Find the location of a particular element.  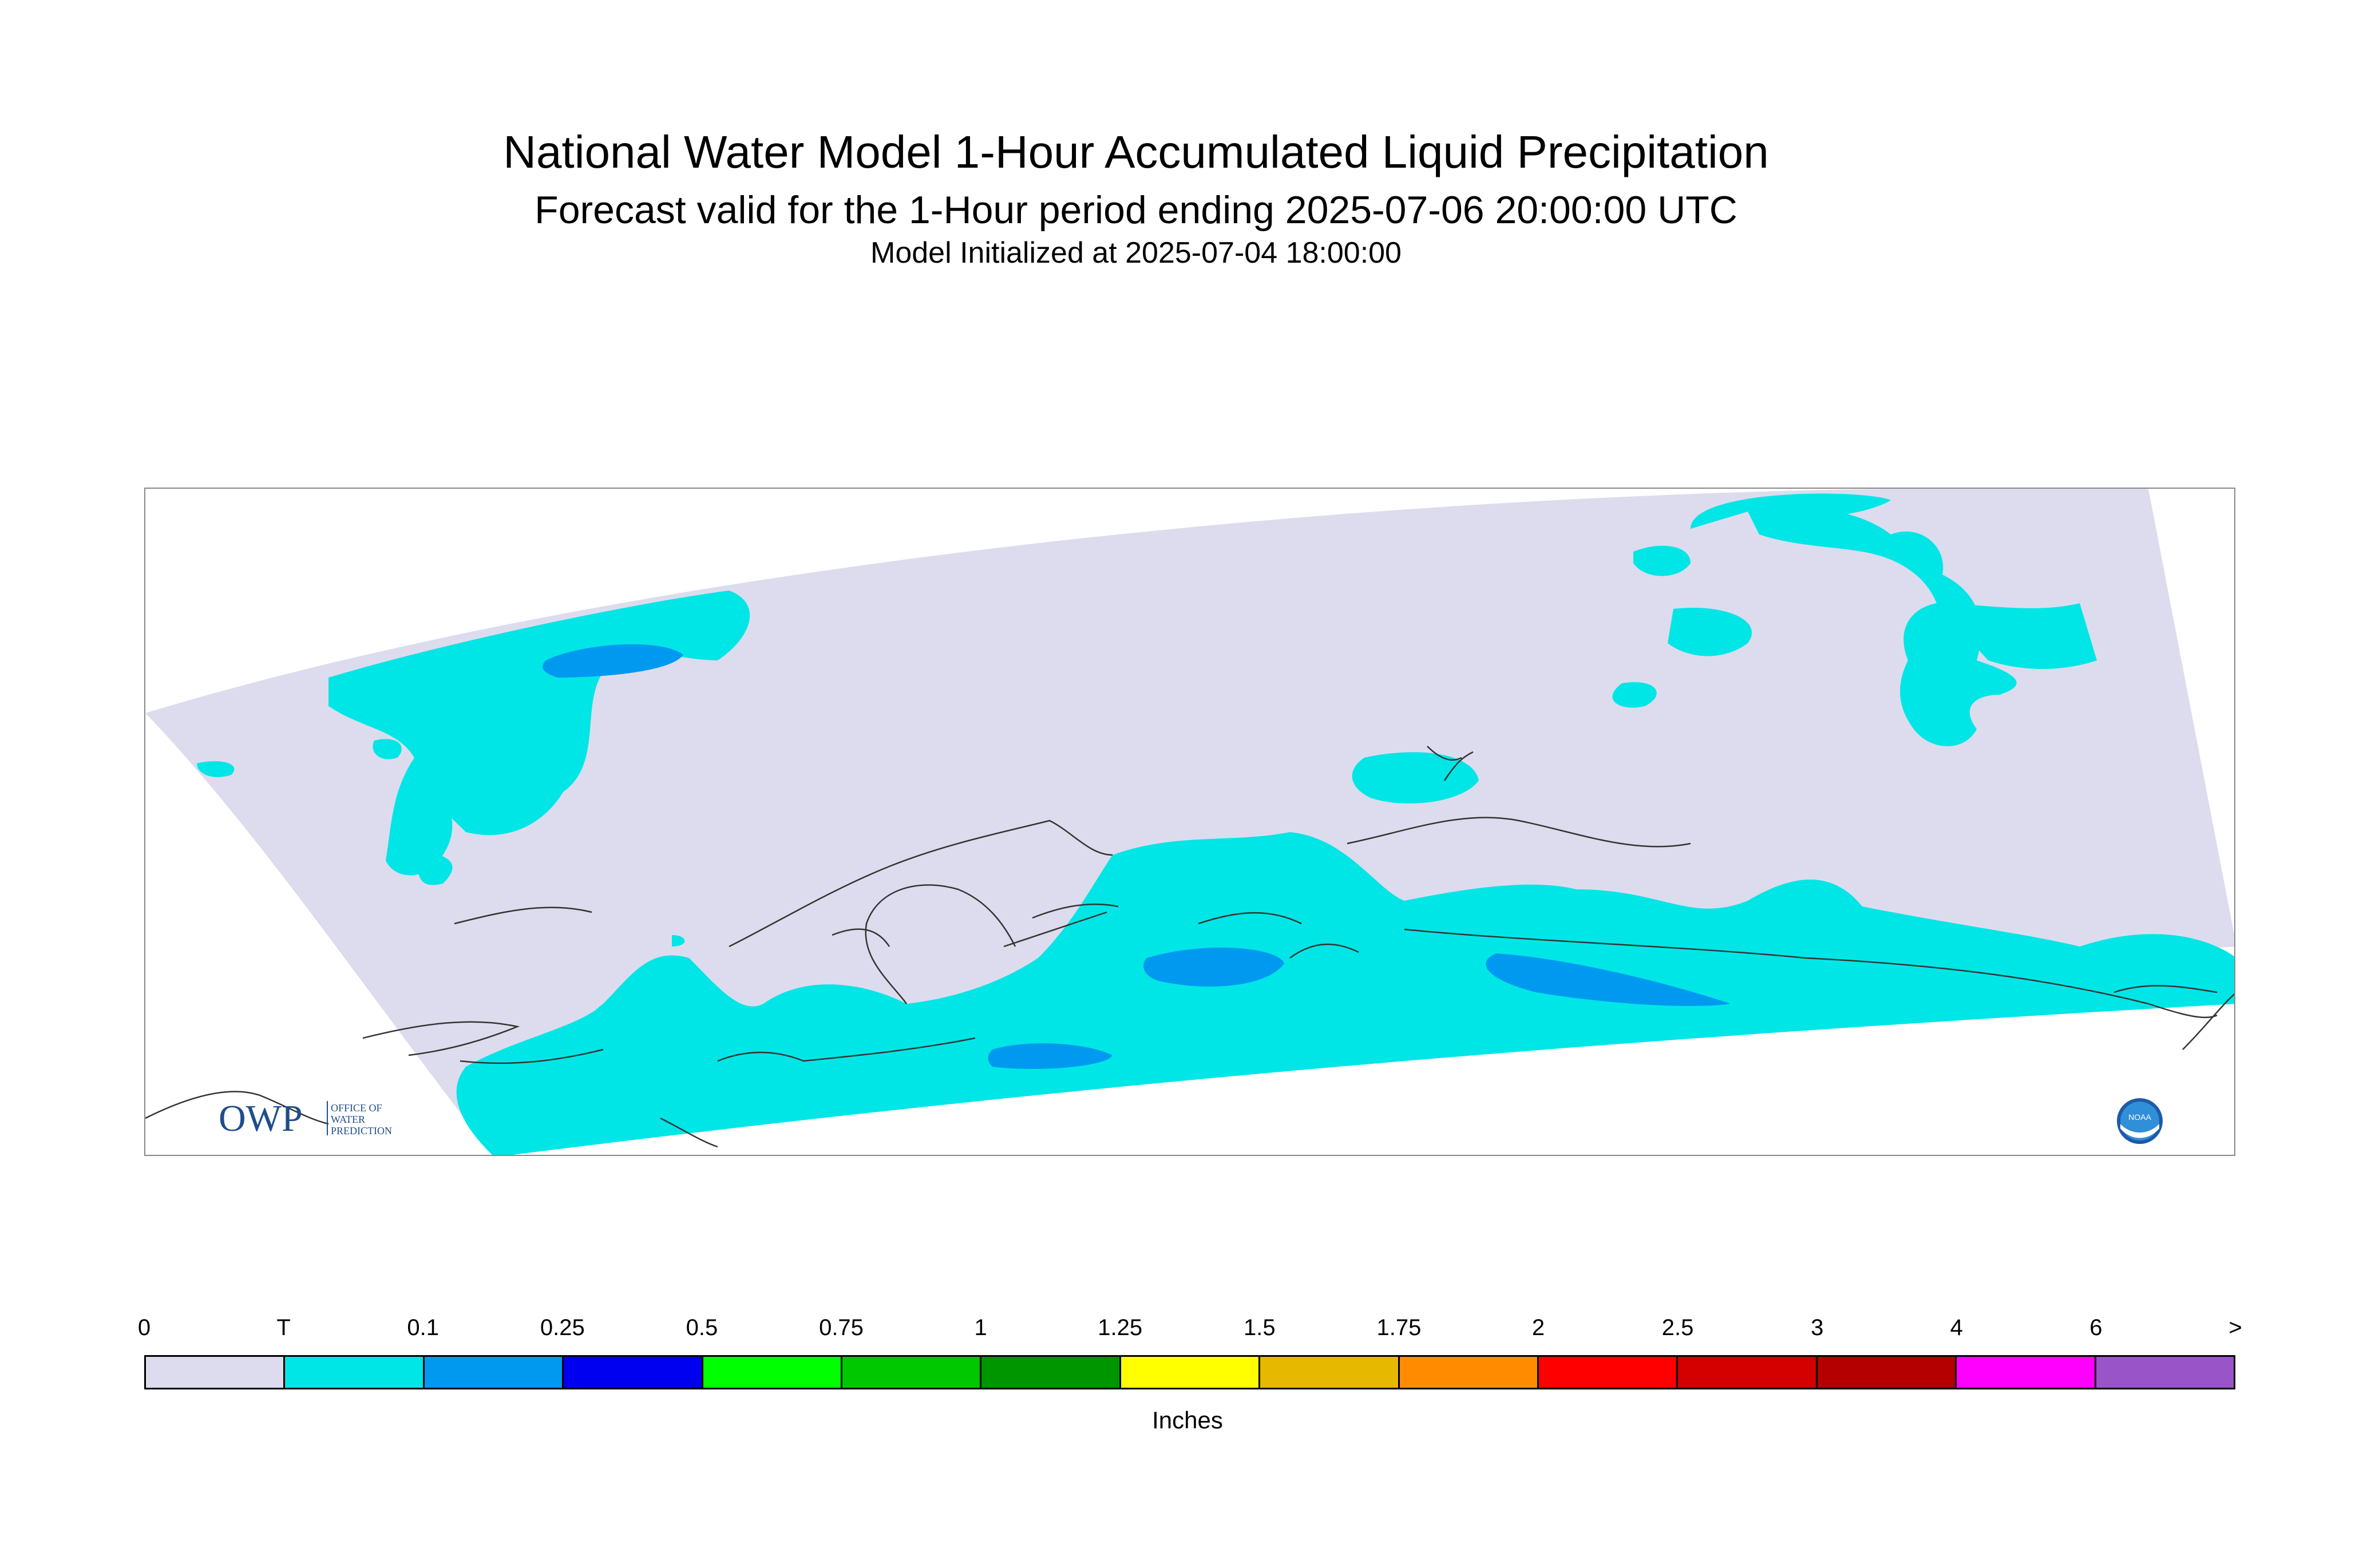

legend-colorbar is located at coordinates (1189, 1372).